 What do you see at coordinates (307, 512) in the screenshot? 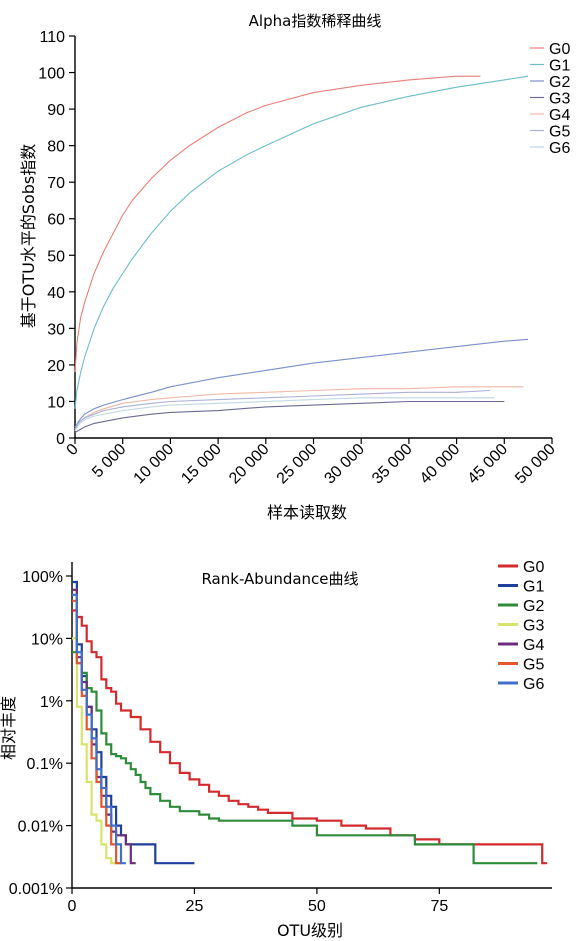
I see `x-axis-title: 样本读取数` at bounding box center [307, 512].